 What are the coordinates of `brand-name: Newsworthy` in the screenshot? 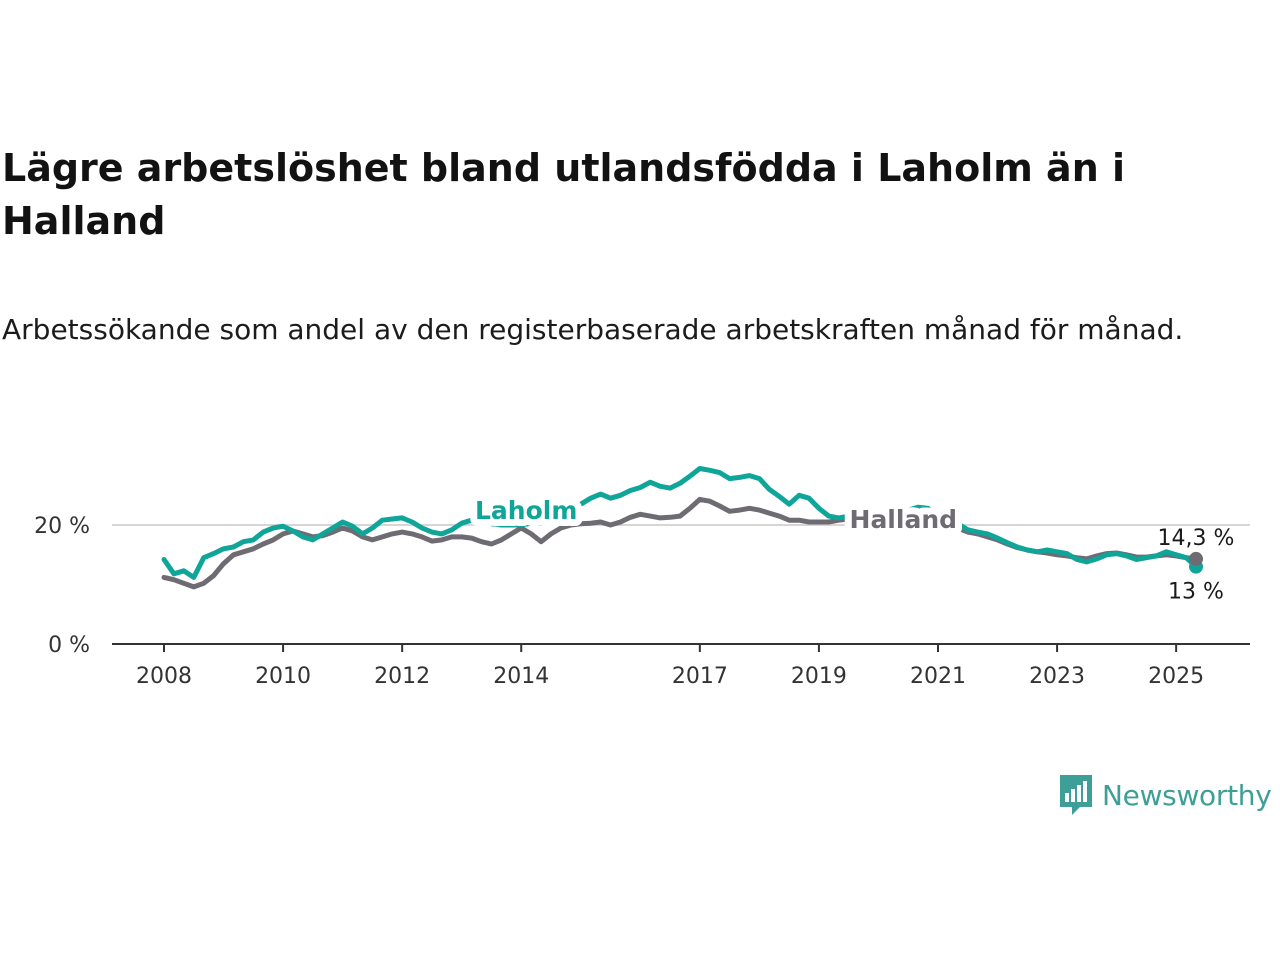 It's located at (1187, 795).